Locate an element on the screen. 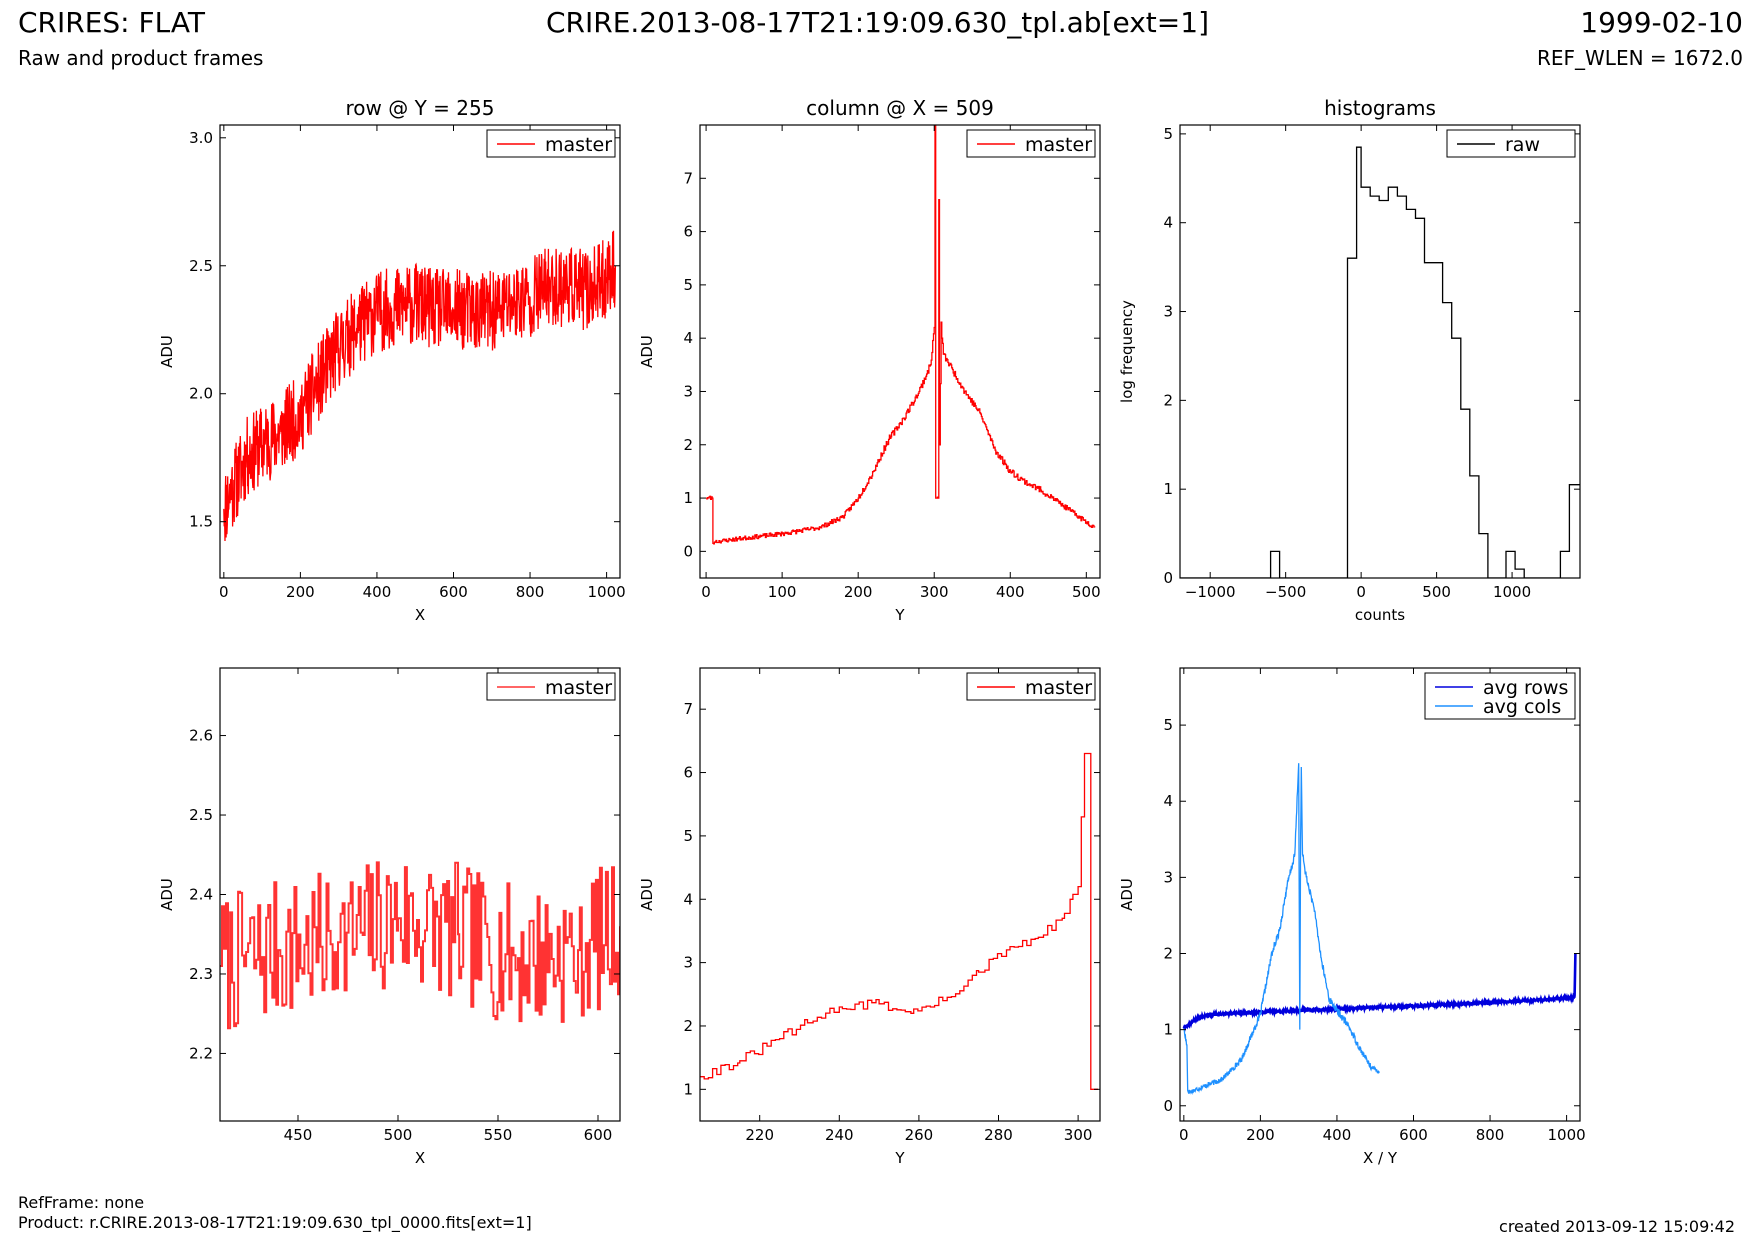 Image resolution: width=1755 pixels, height=1245 pixels. legend: raw is located at coordinates (1511, 143).